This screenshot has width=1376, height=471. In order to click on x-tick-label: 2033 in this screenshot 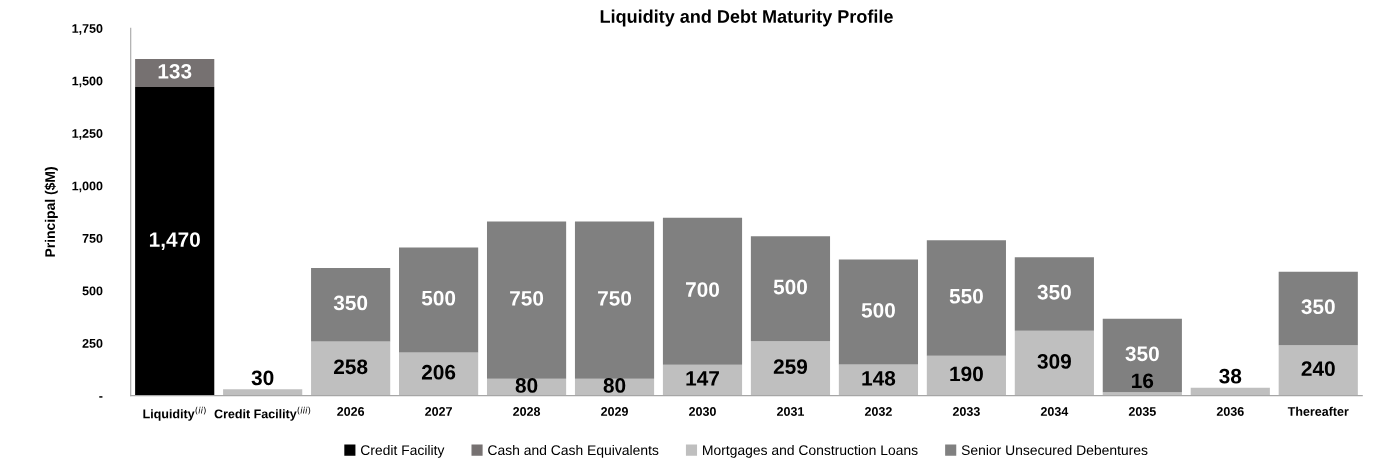, I will do `click(966, 411)`.